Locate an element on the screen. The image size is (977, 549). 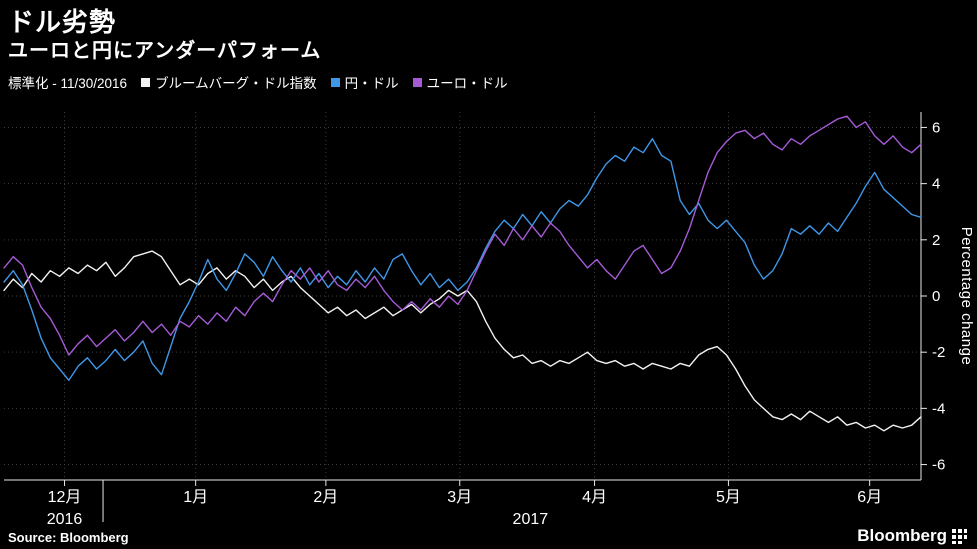
bloomberg-logo-text: Bloomberg is located at coordinates (902, 535).